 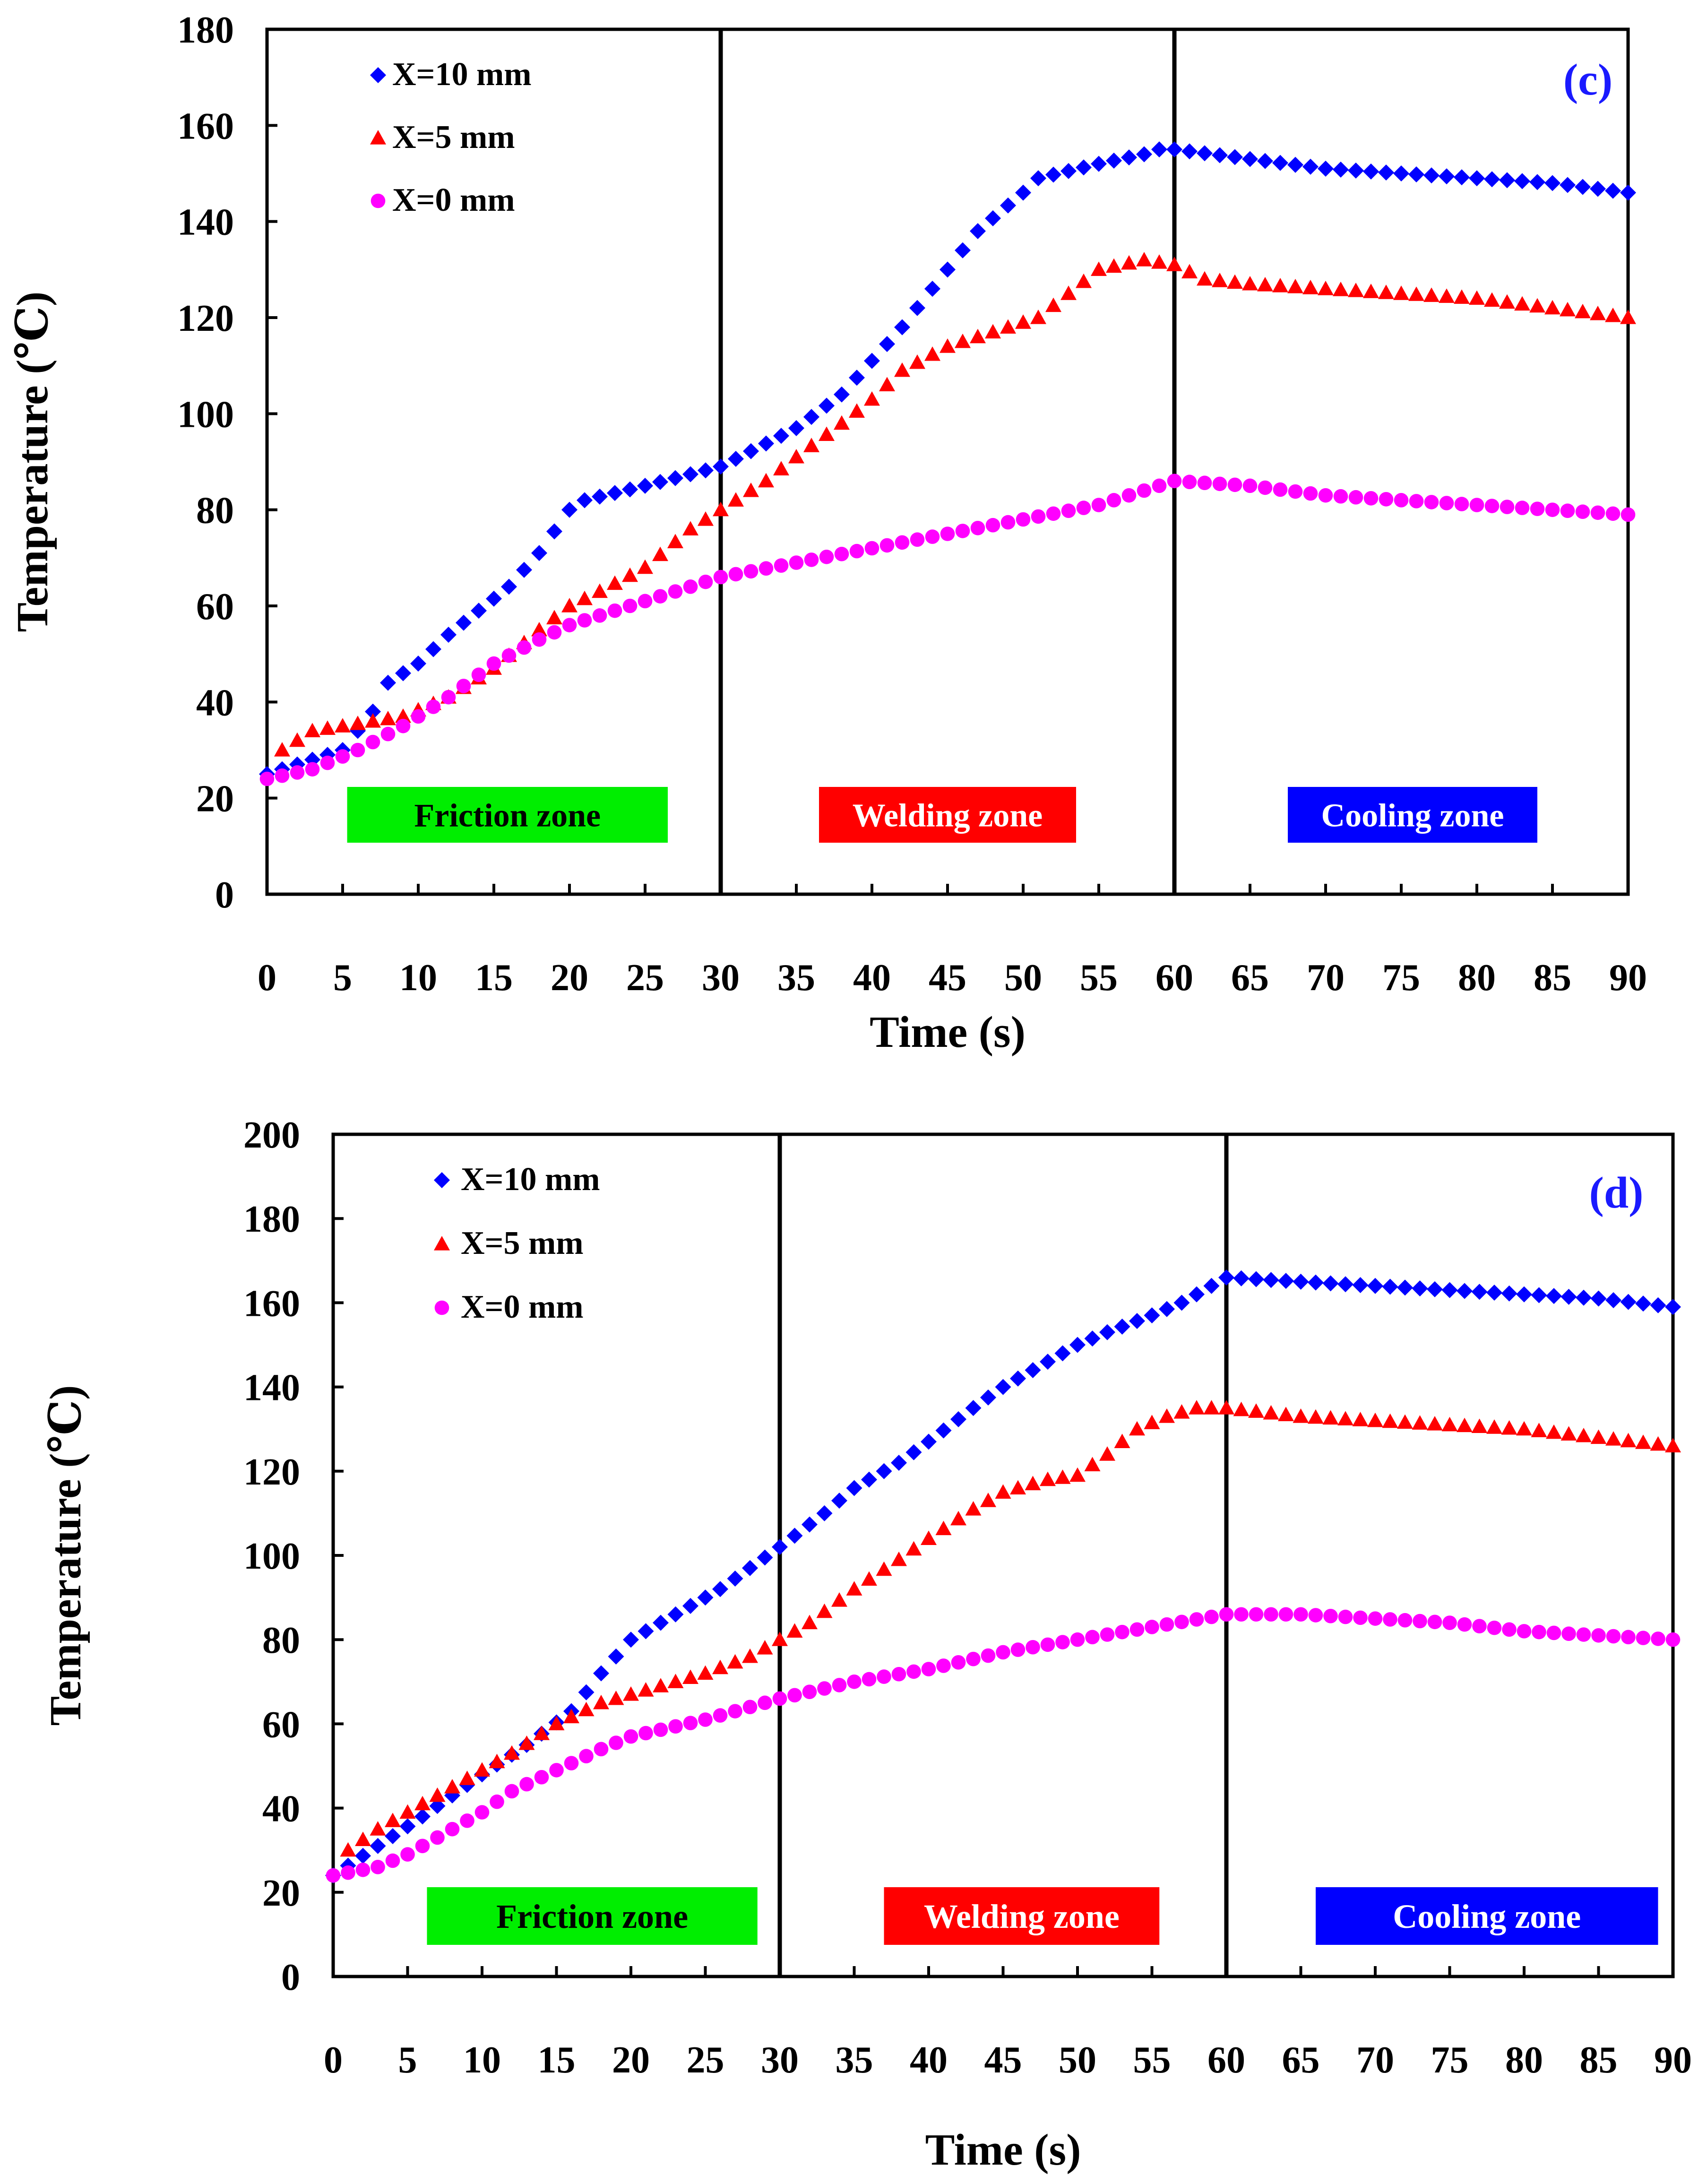 I want to click on x-tick-label: 45, so click(x=1003, y=2060).